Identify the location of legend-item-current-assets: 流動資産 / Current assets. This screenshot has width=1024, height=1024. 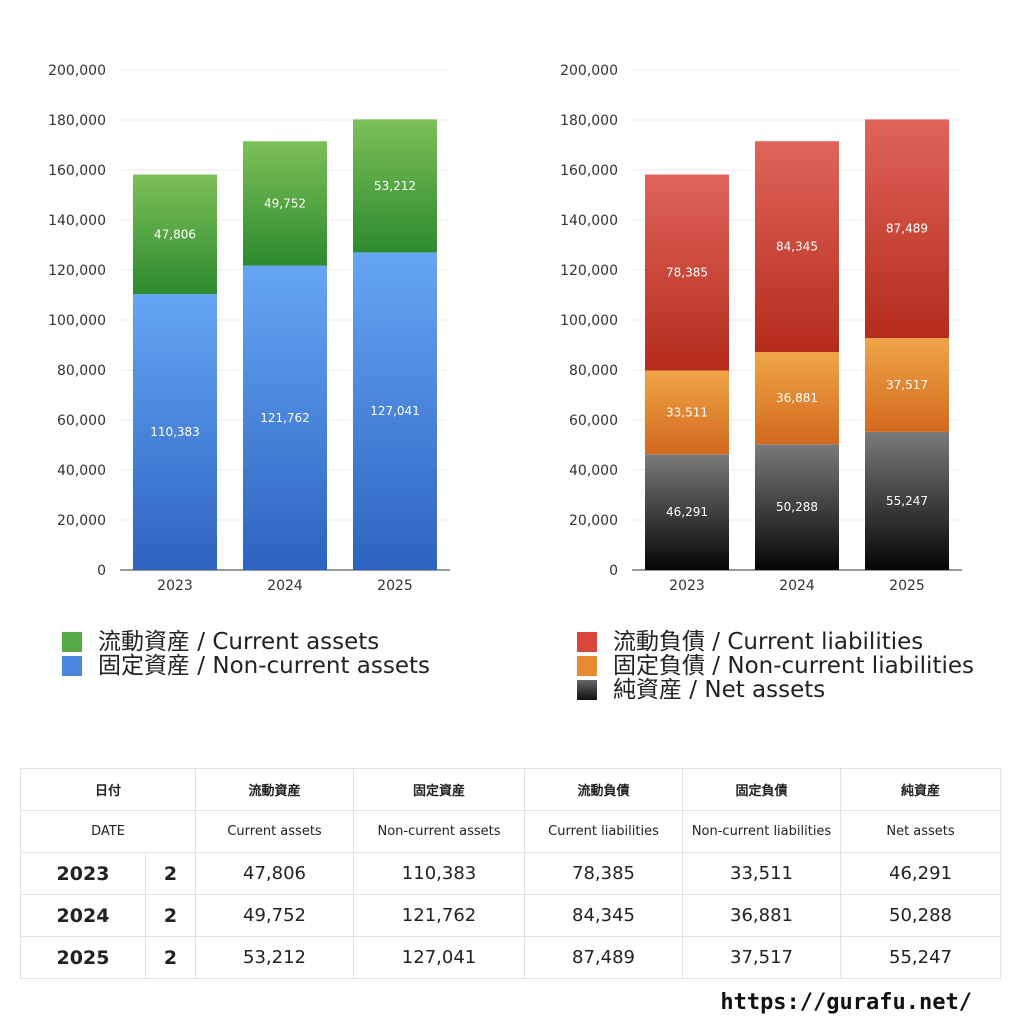
(246, 642).